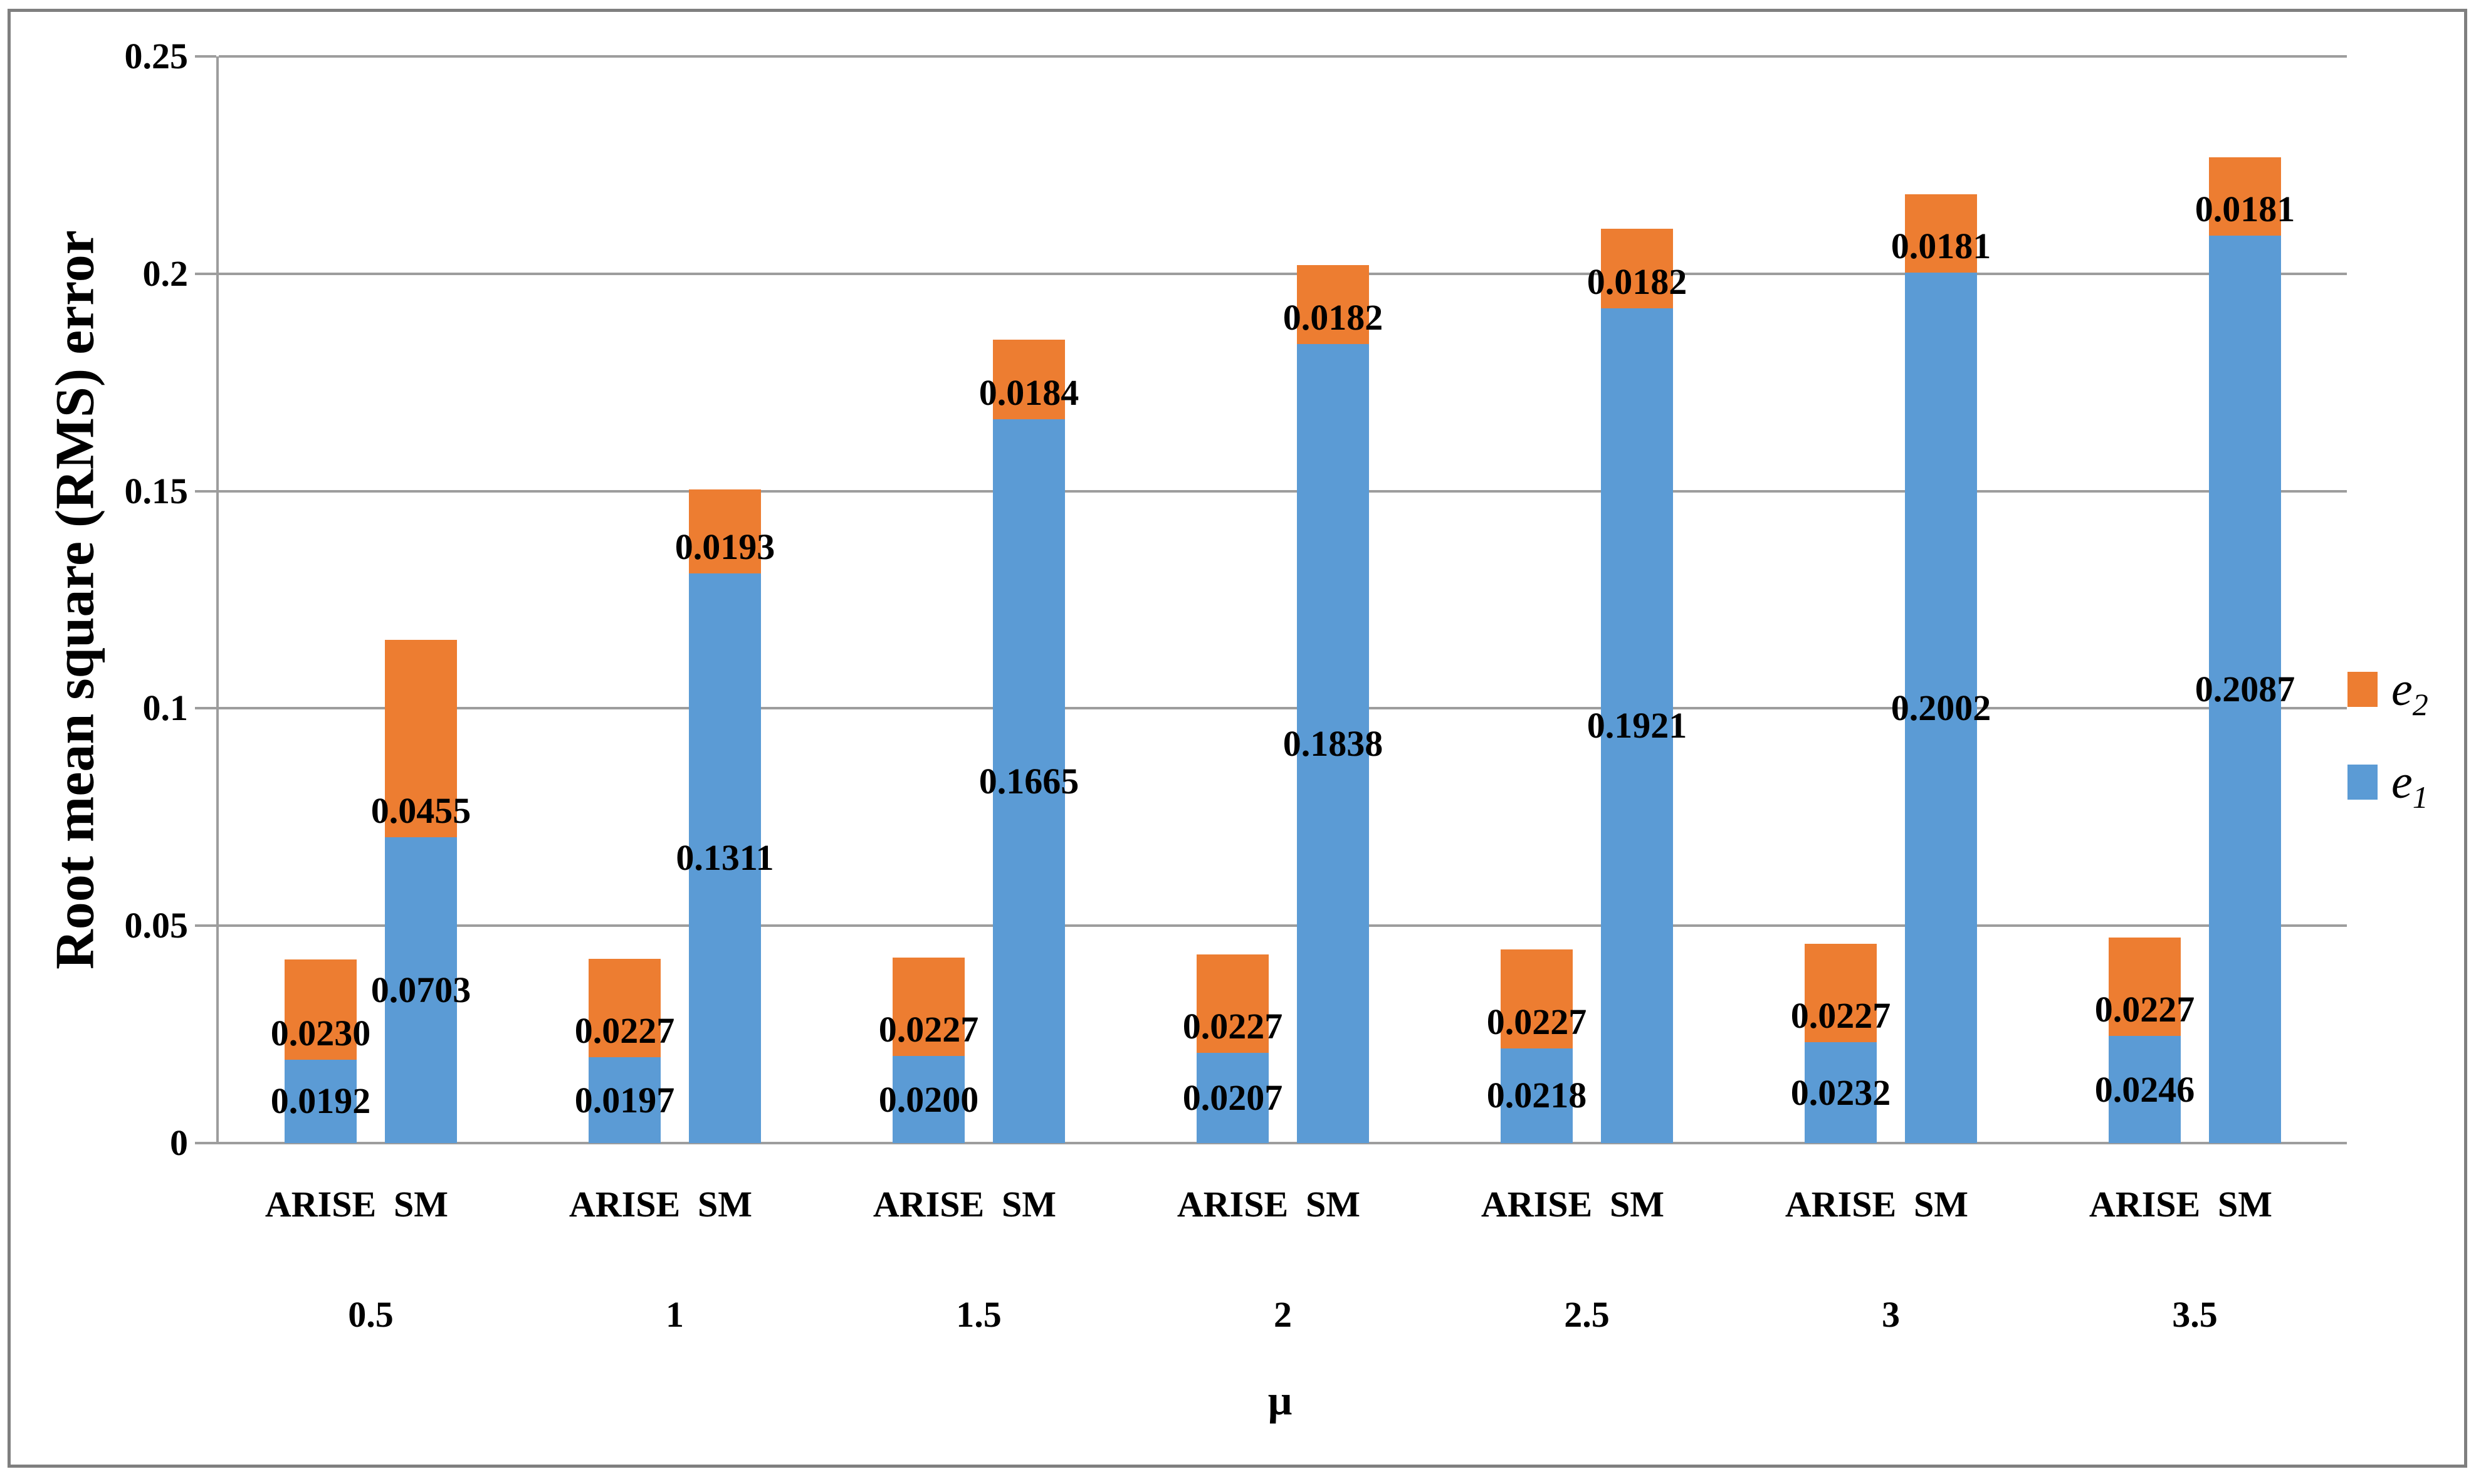  I want to click on y-tick-label: 0.15, so click(156, 490).